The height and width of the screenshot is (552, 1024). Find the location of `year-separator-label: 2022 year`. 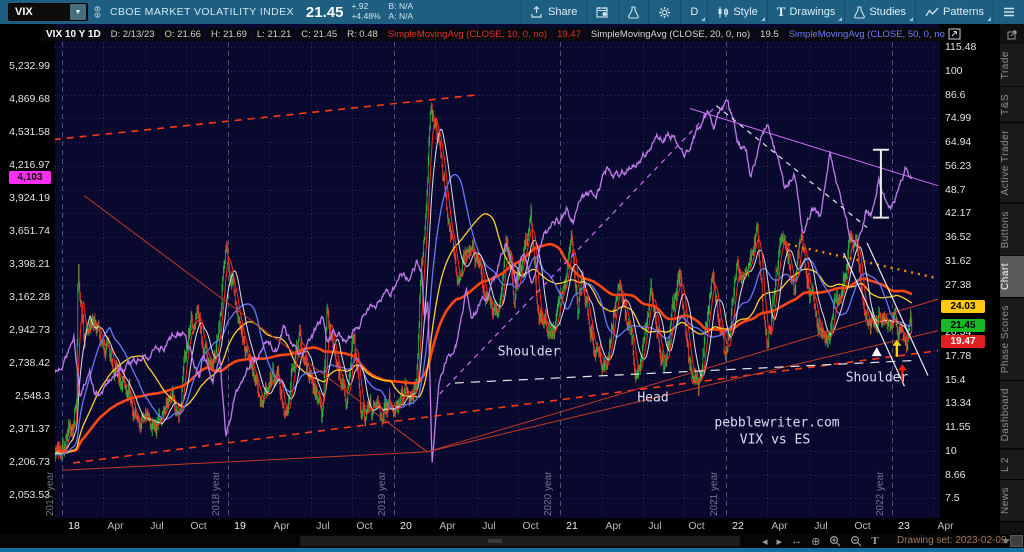

year-separator-label: 2022 year is located at coordinates (880, 493).